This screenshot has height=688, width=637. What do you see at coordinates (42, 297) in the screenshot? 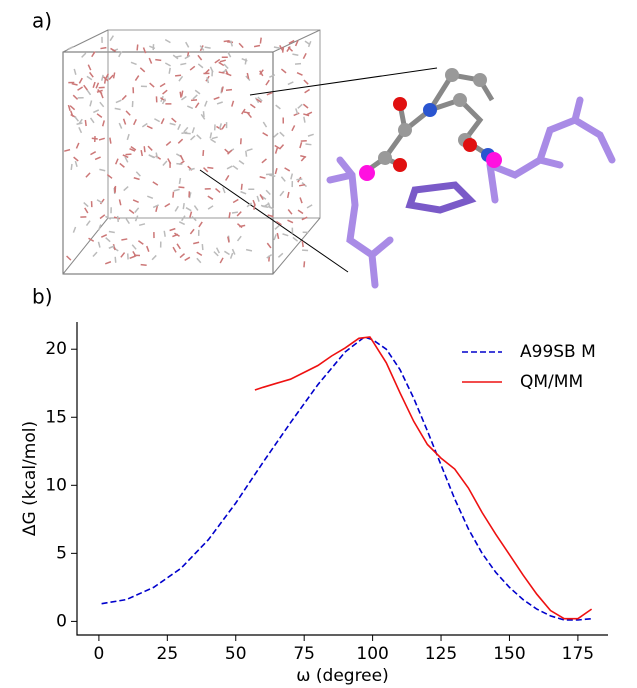
I see `panel-label: b)` at bounding box center [42, 297].